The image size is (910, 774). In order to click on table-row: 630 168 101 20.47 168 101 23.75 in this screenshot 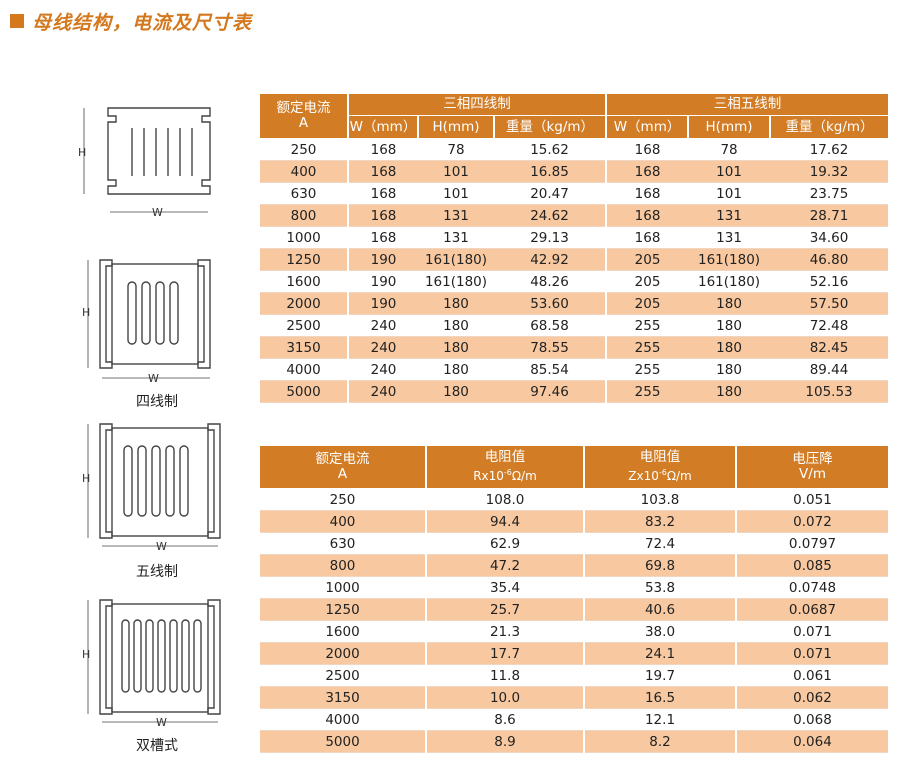, I will do `click(574, 193)`.